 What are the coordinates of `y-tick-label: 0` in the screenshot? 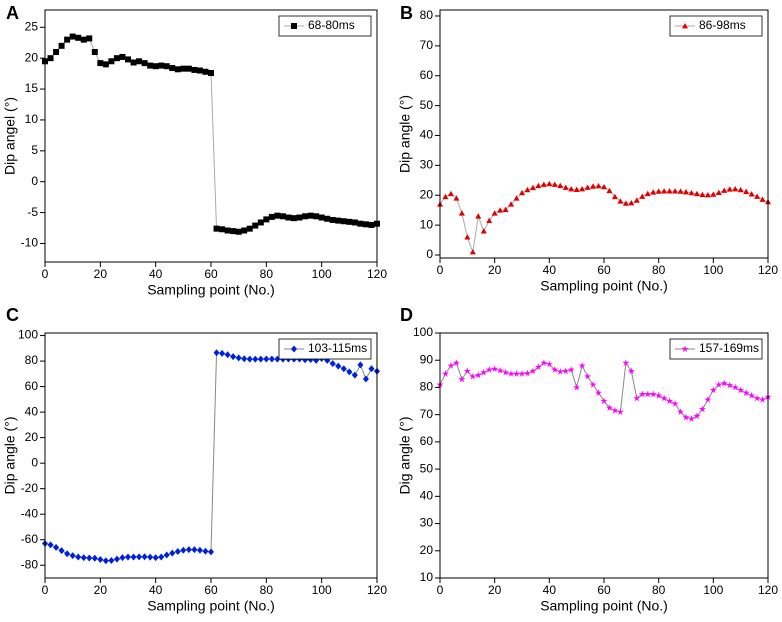 It's located at (34, 462).